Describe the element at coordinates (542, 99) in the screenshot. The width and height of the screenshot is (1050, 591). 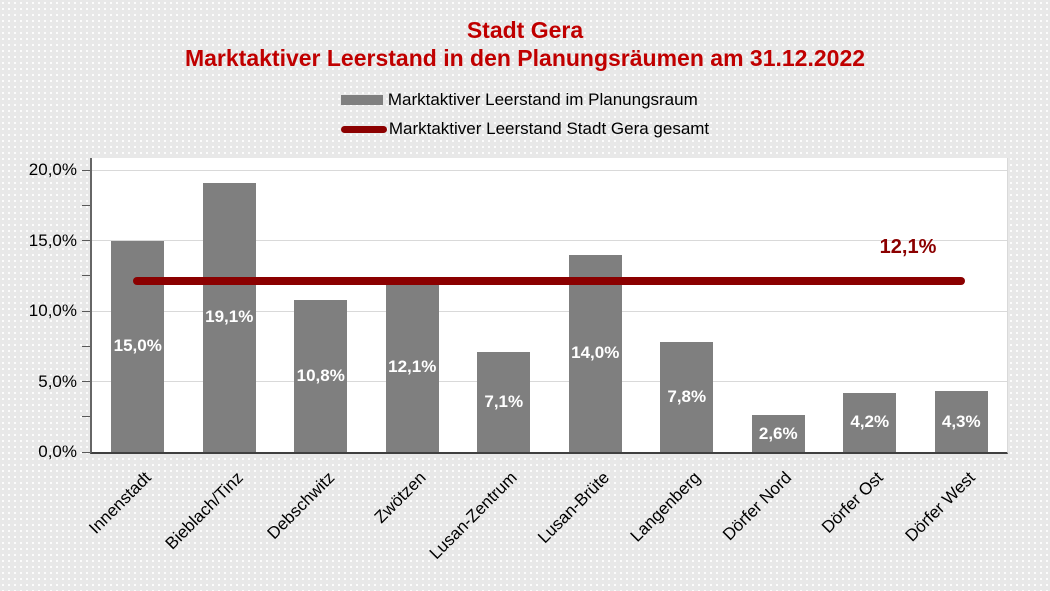
I see `legend-bar-label: Marktaktiver Leerstand im Planungsraum` at that location.